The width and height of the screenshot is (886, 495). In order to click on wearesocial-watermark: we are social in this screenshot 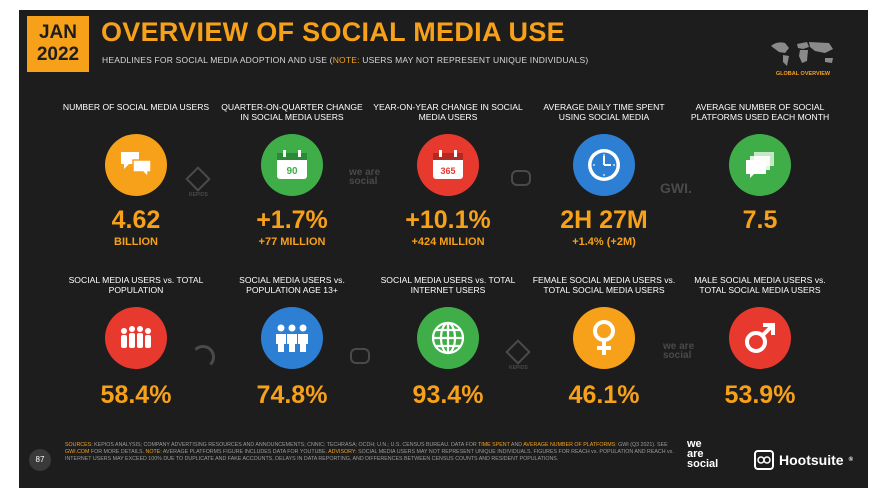, I will do `click(365, 177)`.